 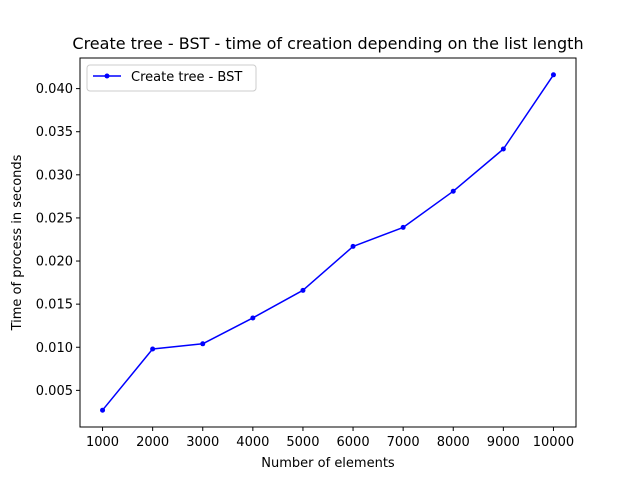 I want to click on x-tick-label: 5000, so click(x=302, y=442).